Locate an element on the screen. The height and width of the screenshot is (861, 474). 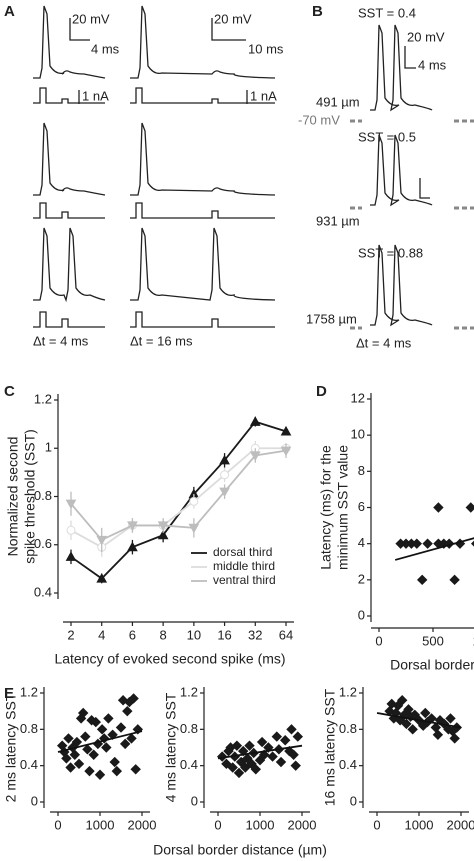
y-axis-label: Latency (ms) for the is located at coordinates (326, 507).